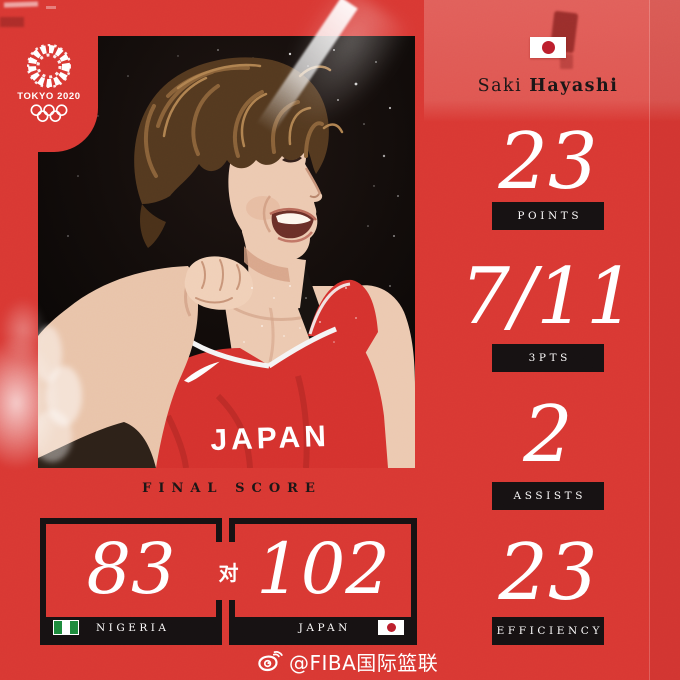 Image resolution: width=680 pixels, height=680 pixels. I want to click on score-japan: 102, so click(323, 568).